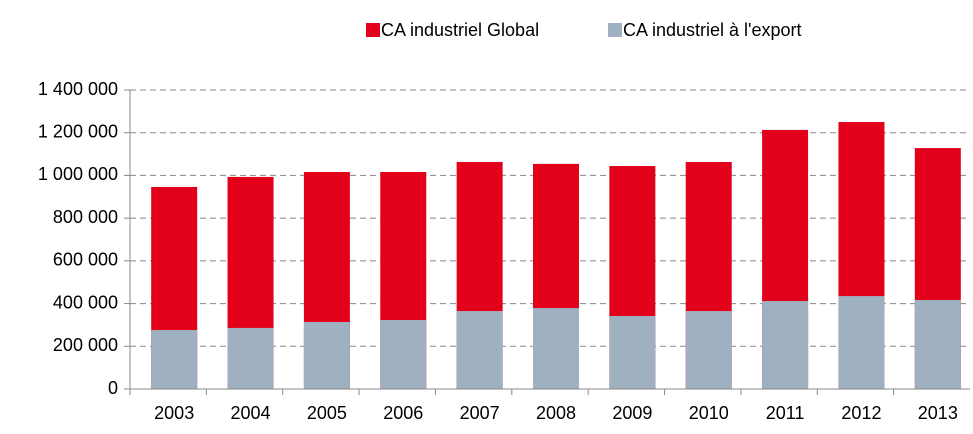 This screenshot has width=973, height=434. I want to click on x-tick-label: 2003, so click(174, 413).